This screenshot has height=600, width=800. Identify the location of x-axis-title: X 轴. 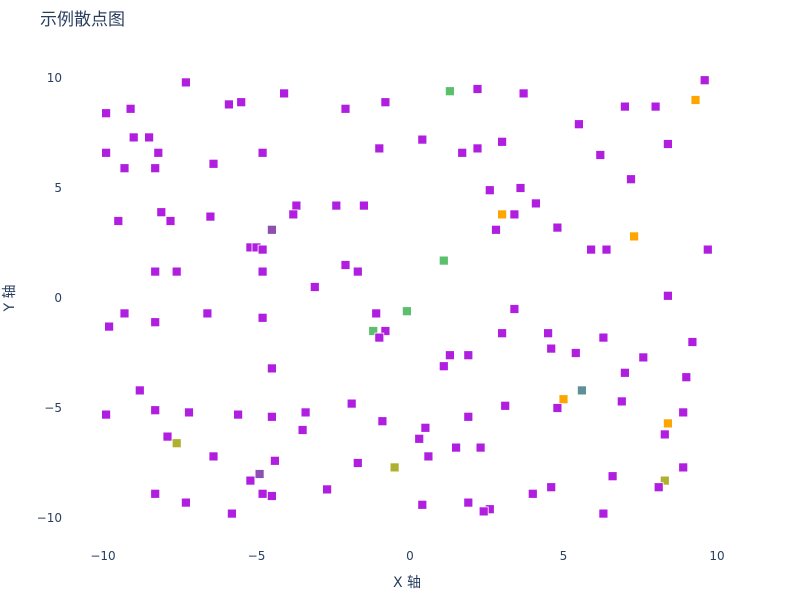
(407, 583).